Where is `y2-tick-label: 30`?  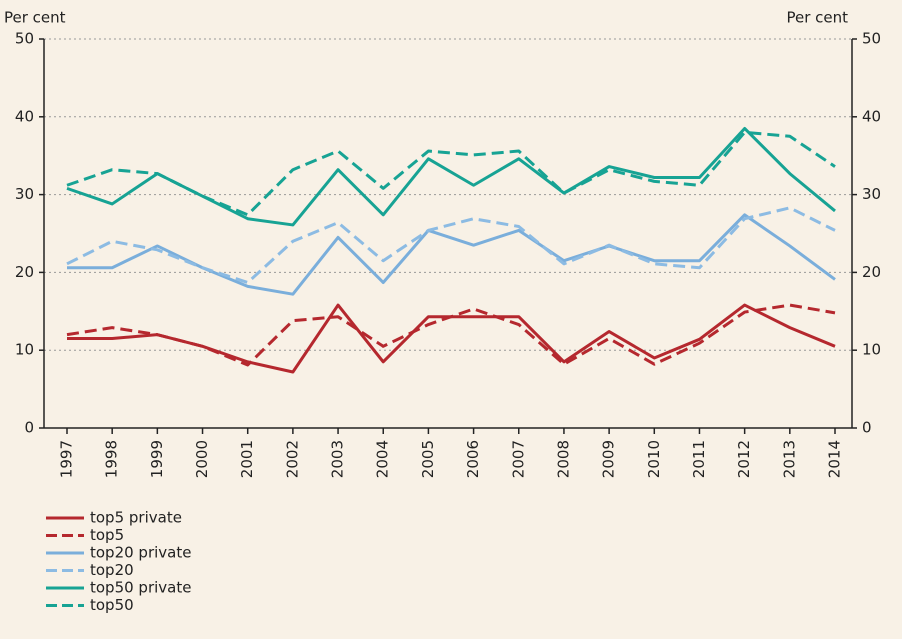
y2-tick-label: 30 is located at coordinates (871, 194).